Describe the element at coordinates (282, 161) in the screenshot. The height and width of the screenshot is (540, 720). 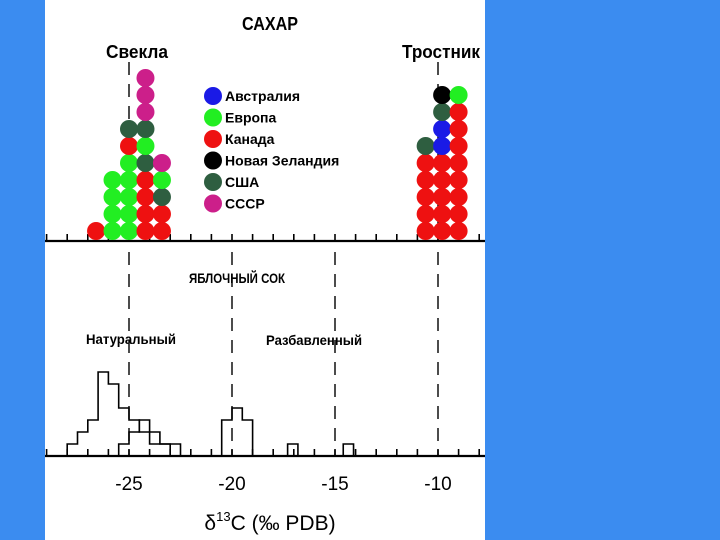
I see `legend-label: Новая Зеландия` at that location.